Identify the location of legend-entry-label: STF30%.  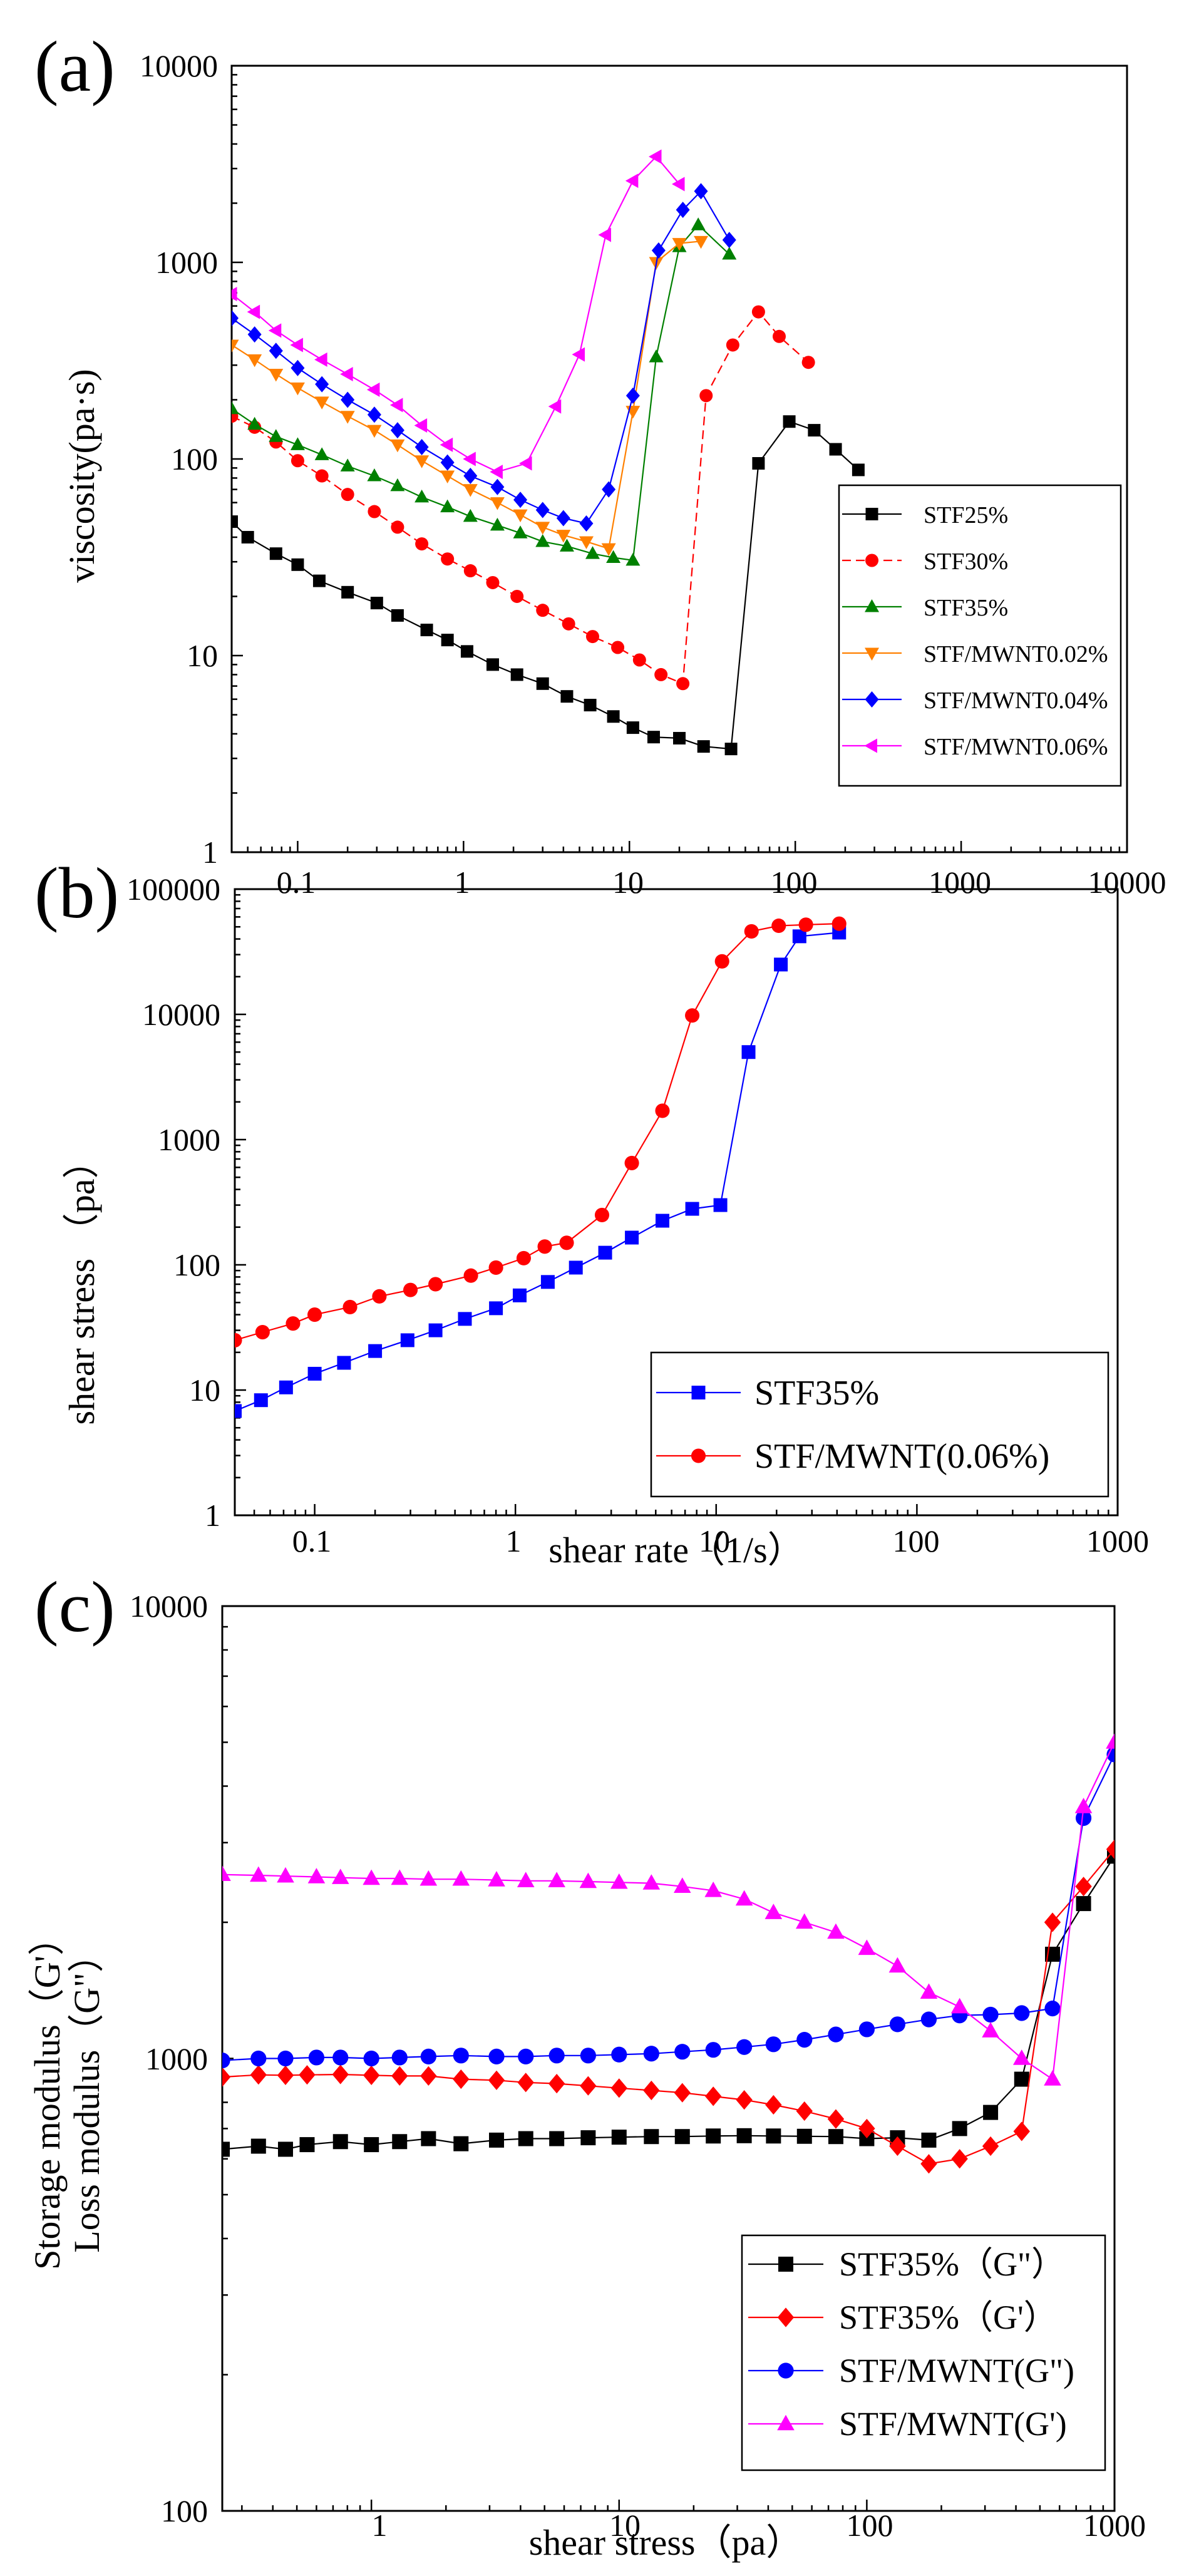
(966, 562).